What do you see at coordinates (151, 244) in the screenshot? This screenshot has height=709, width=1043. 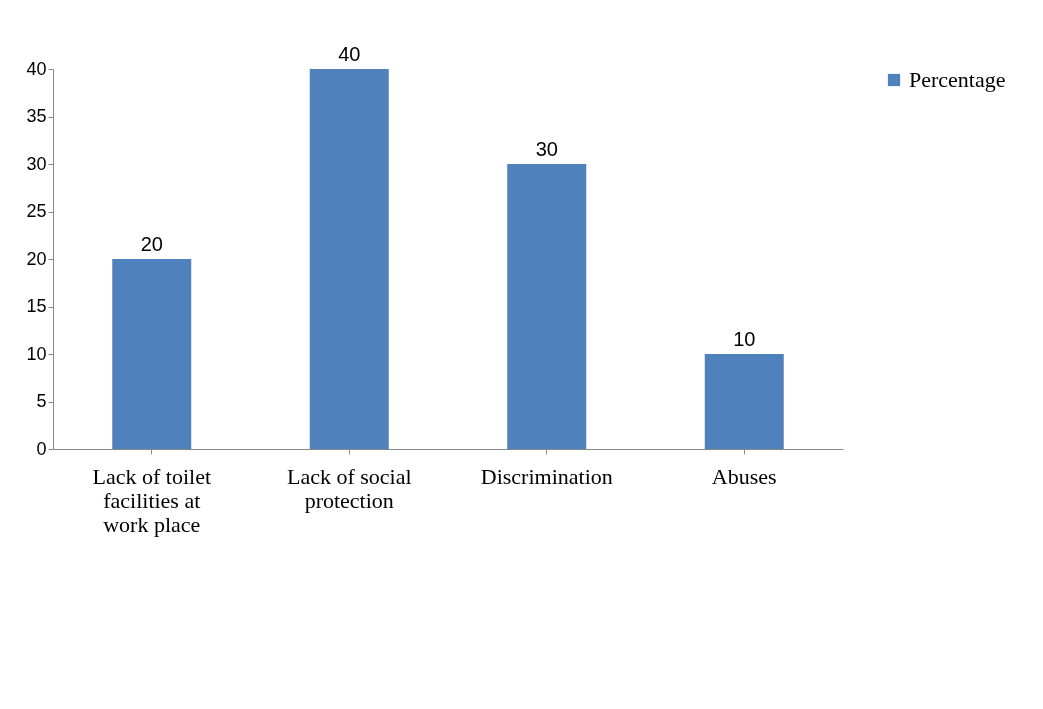 I see `data-label: 20` at bounding box center [151, 244].